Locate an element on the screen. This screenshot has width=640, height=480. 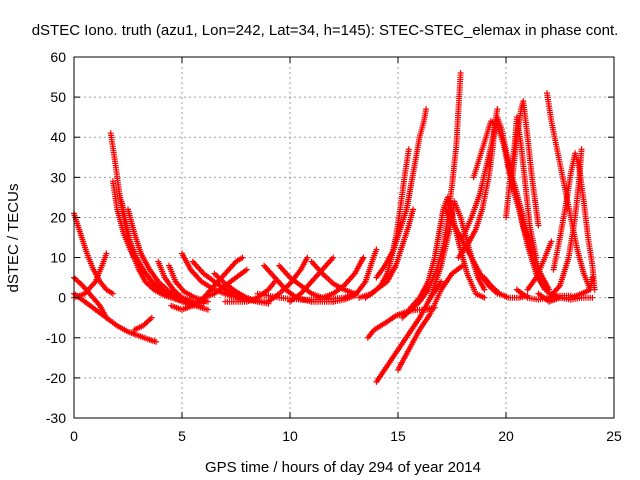
y-tick-label: 30 is located at coordinates (58, 177).